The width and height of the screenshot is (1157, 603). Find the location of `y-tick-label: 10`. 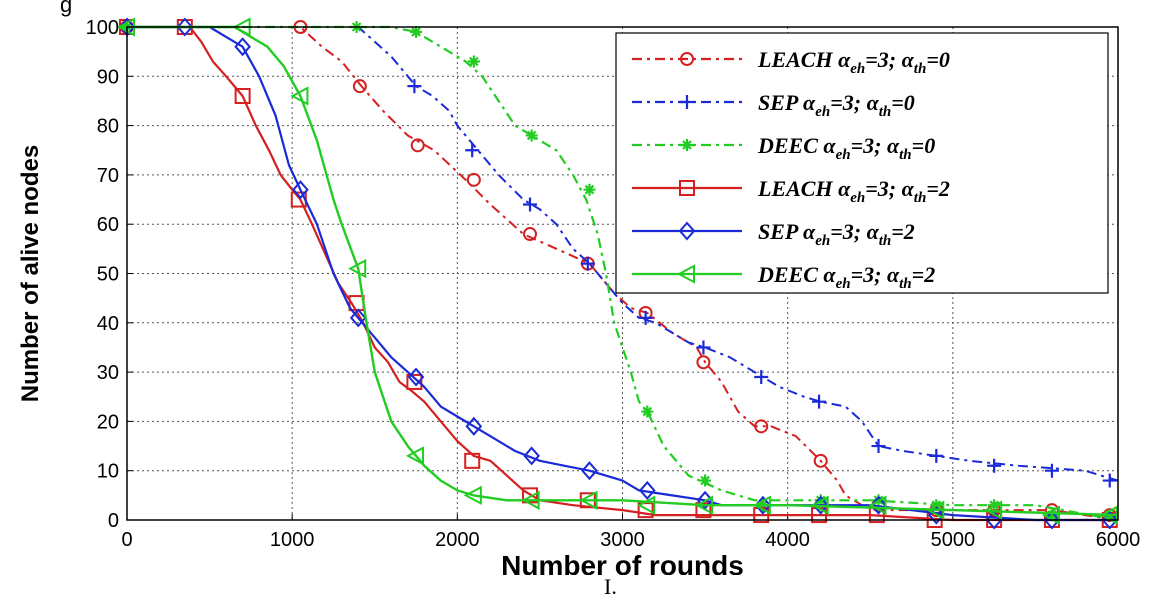

y-tick-label: 10 is located at coordinates (108, 472).